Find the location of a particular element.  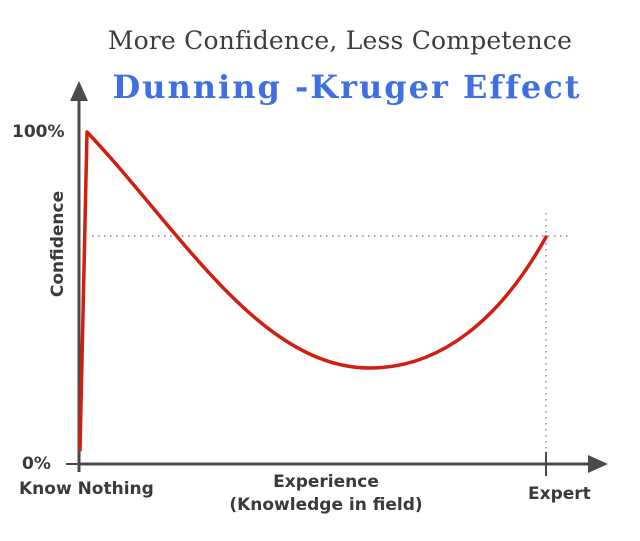

y-axis-arrow-icon is located at coordinates (79, 91).